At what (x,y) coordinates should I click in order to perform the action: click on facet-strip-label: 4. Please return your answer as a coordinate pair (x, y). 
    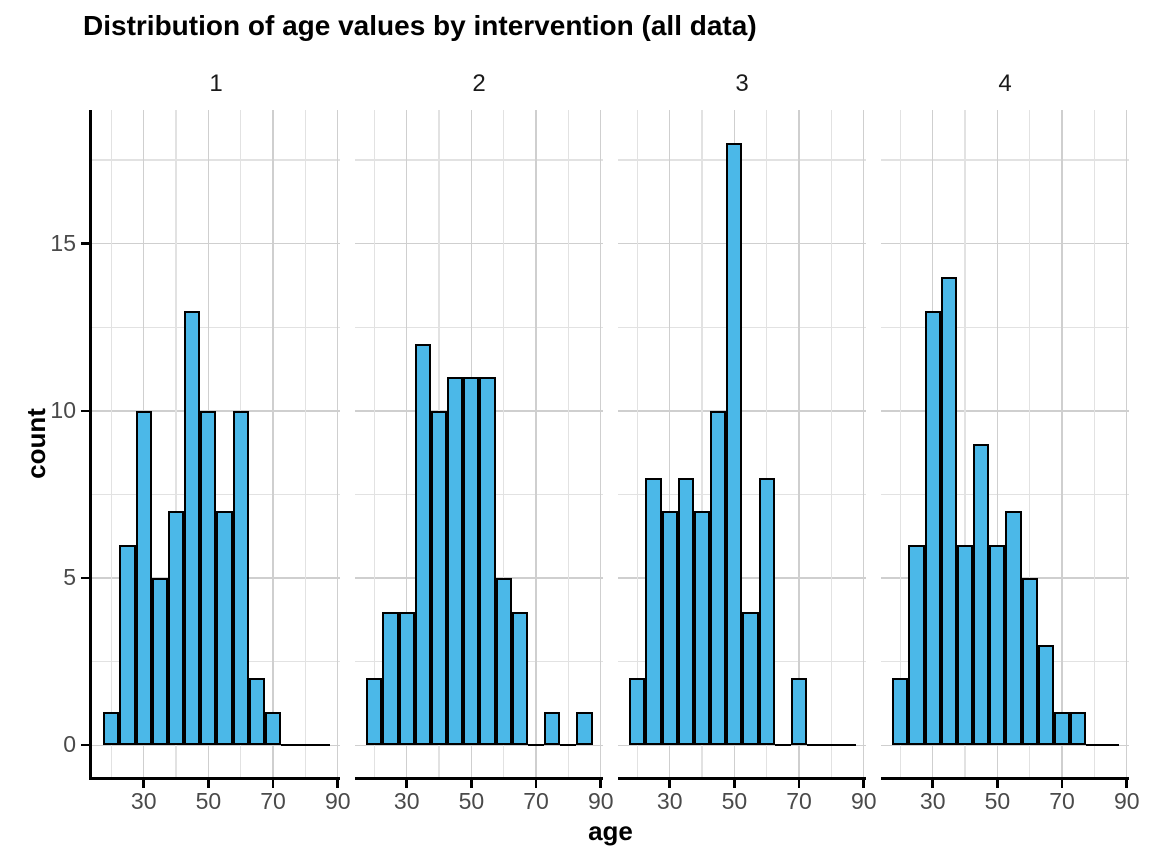
    Looking at the image, I should click on (1005, 83).